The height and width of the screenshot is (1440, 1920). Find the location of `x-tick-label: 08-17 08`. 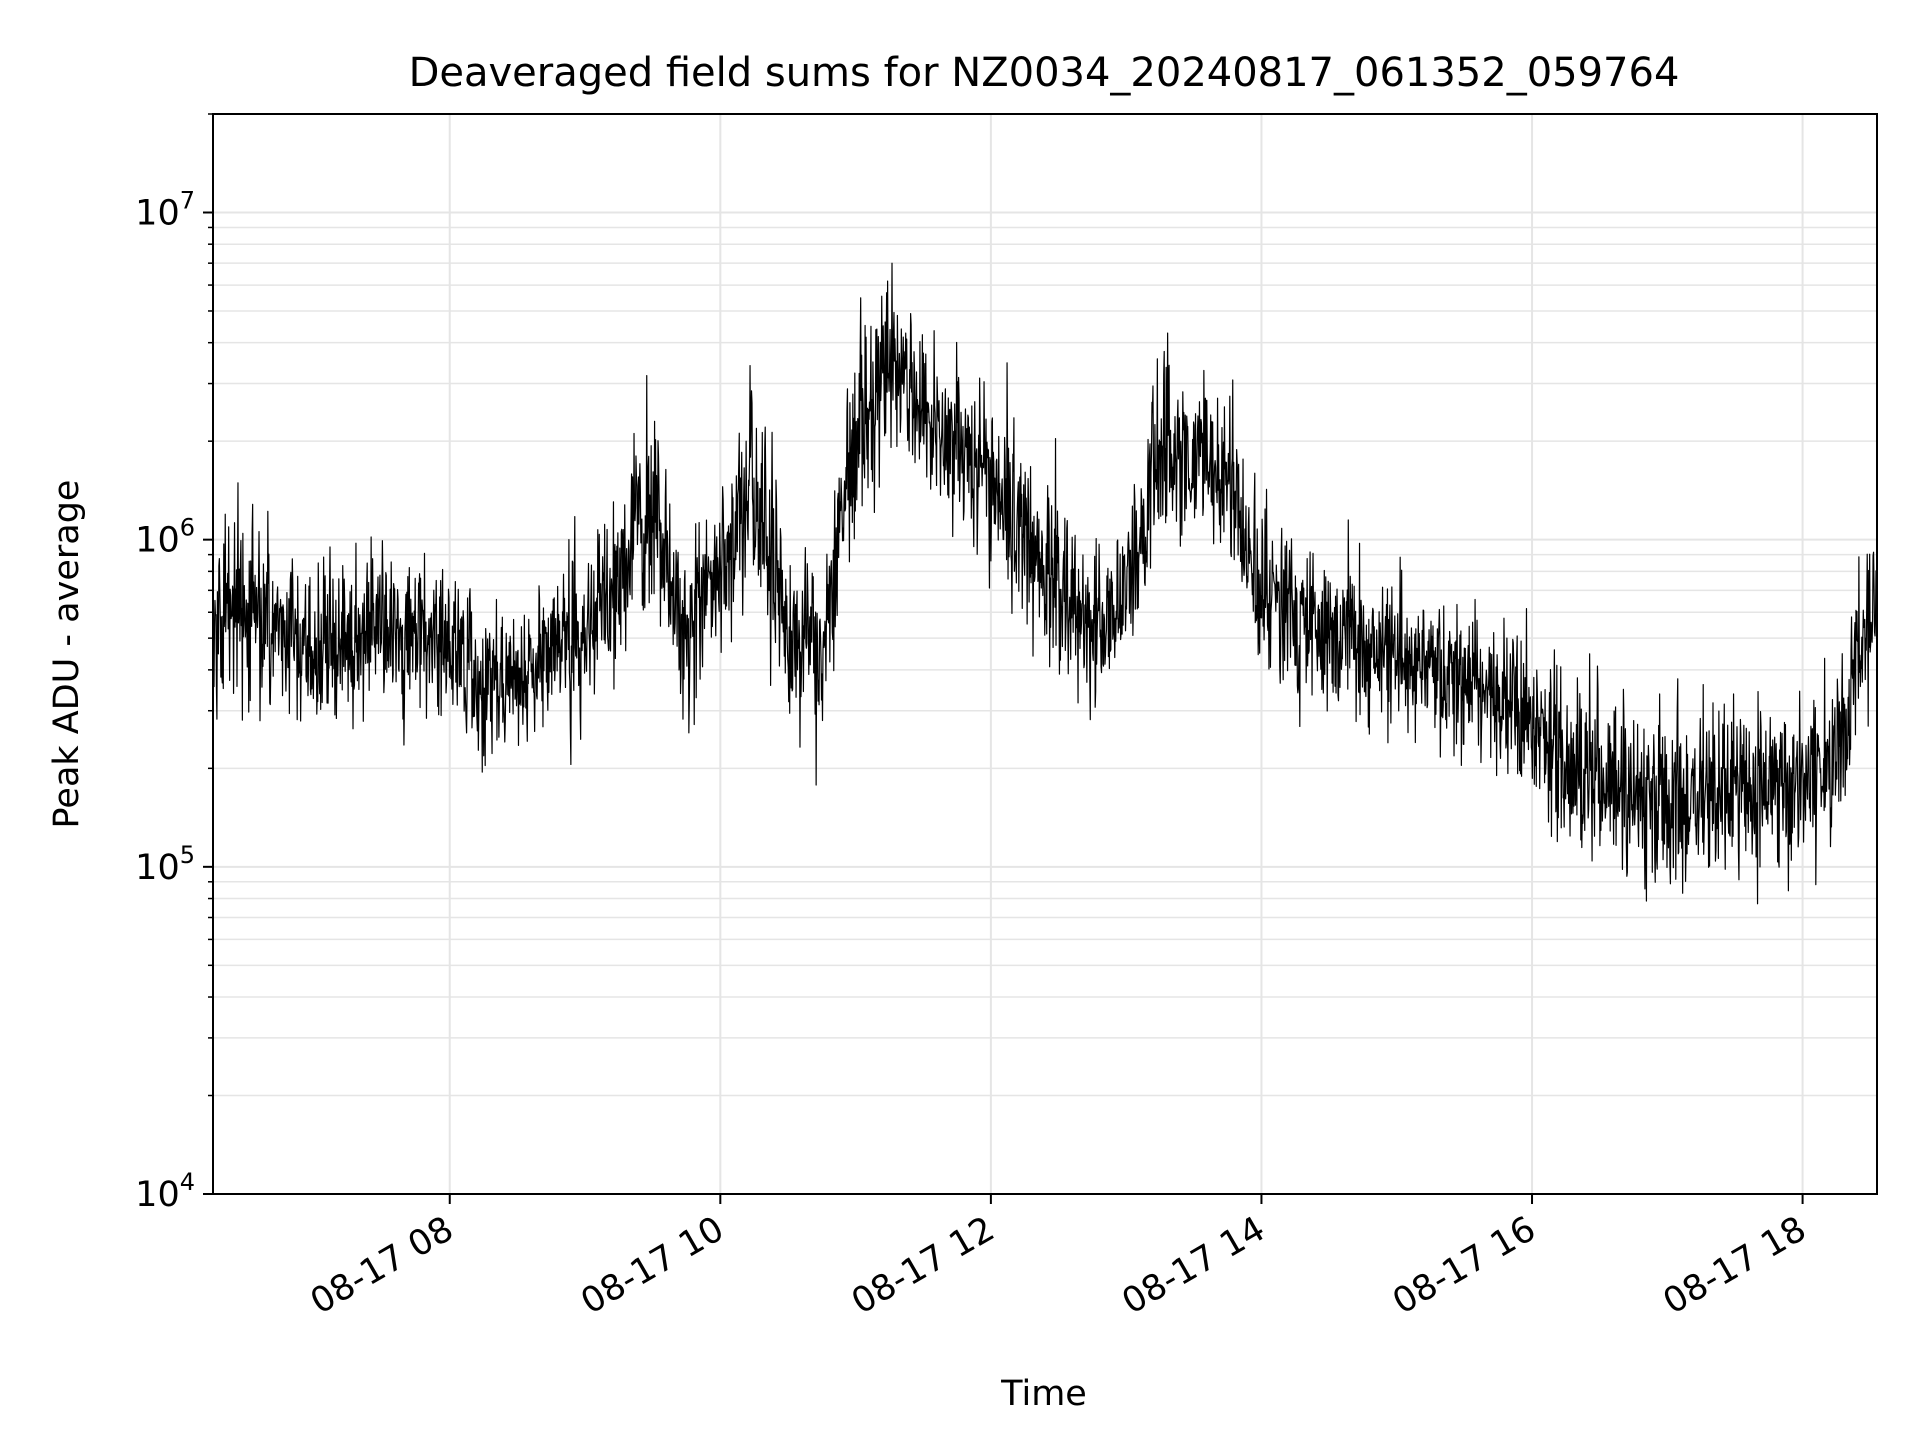

x-tick-label: 08-17 08 is located at coordinates (382, 1265).